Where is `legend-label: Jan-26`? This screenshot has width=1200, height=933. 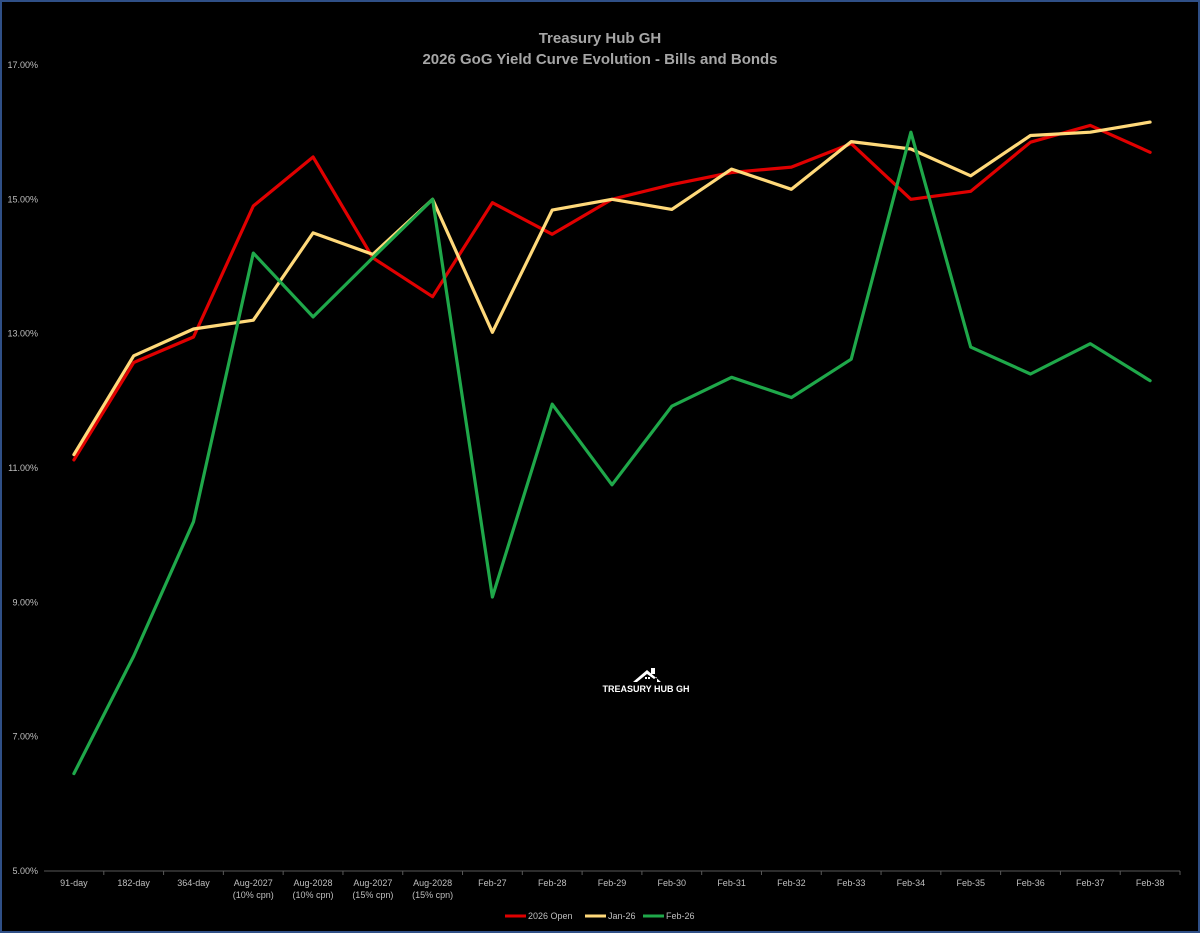 legend-label: Jan-26 is located at coordinates (622, 916).